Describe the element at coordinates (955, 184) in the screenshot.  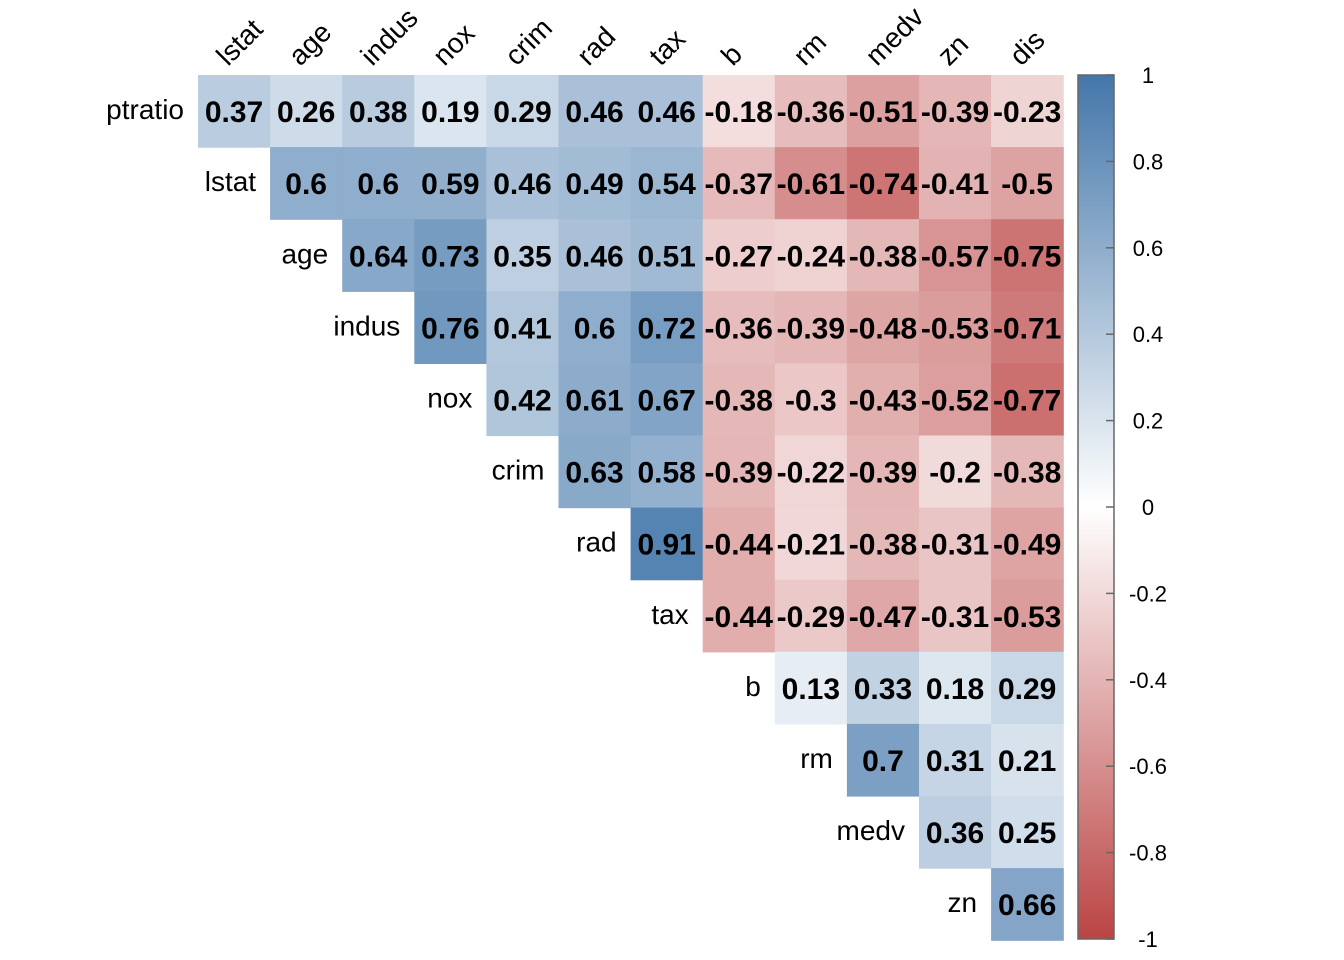
I see `cell-value-label: -0.41` at that location.